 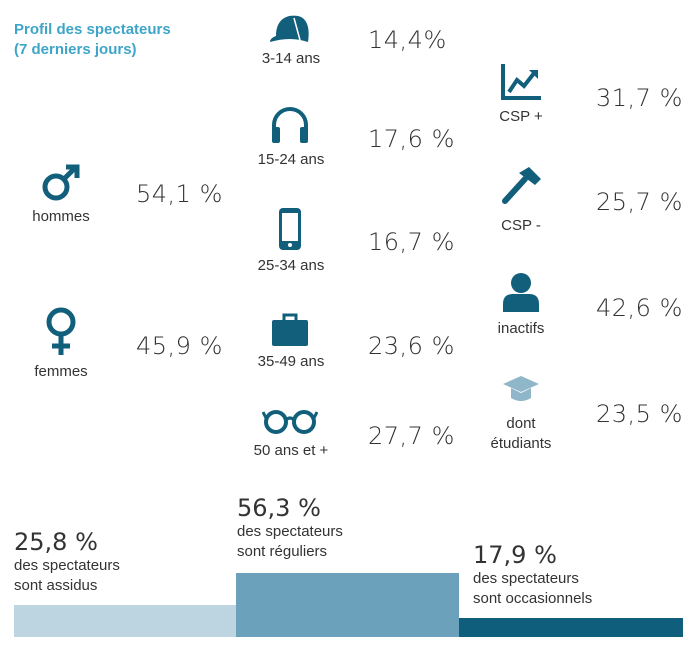 I want to click on age-value: 23,6 %, so click(x=411, y=346).